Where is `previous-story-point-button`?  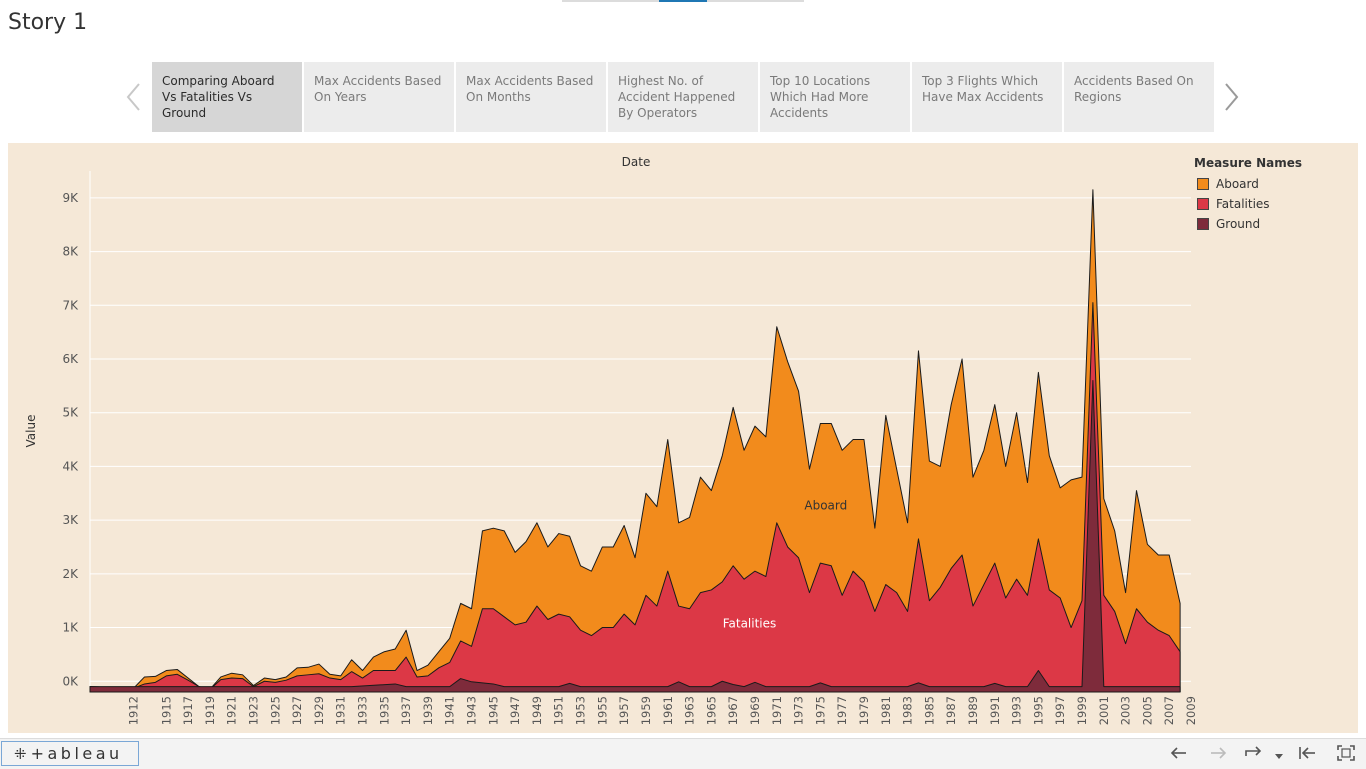 previous-story-point-button is located at coordinates (134, 97).